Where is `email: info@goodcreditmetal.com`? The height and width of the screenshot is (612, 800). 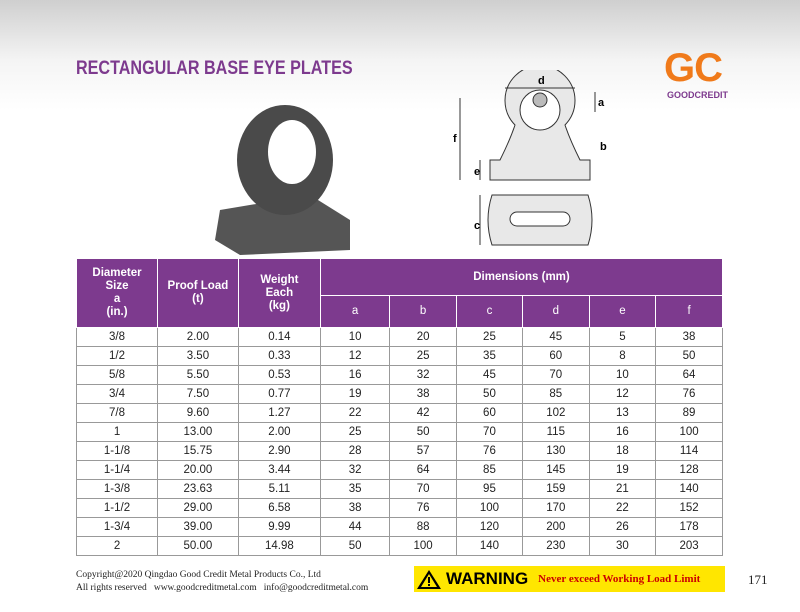
email: info@goodcreditmetal.com is located at coordinates (316, 588).